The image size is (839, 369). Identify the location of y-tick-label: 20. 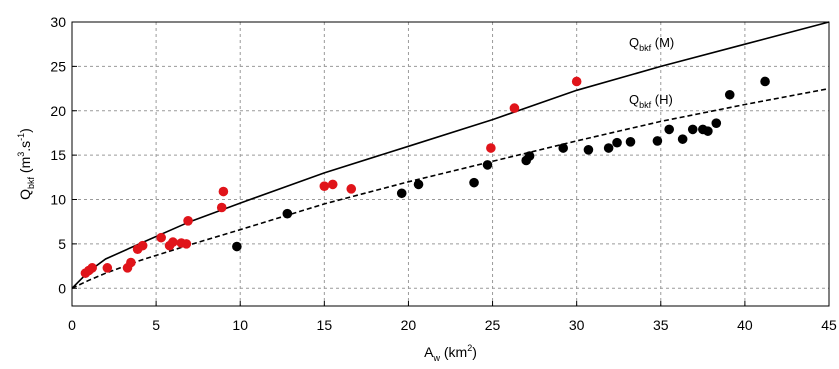
(58, 111).